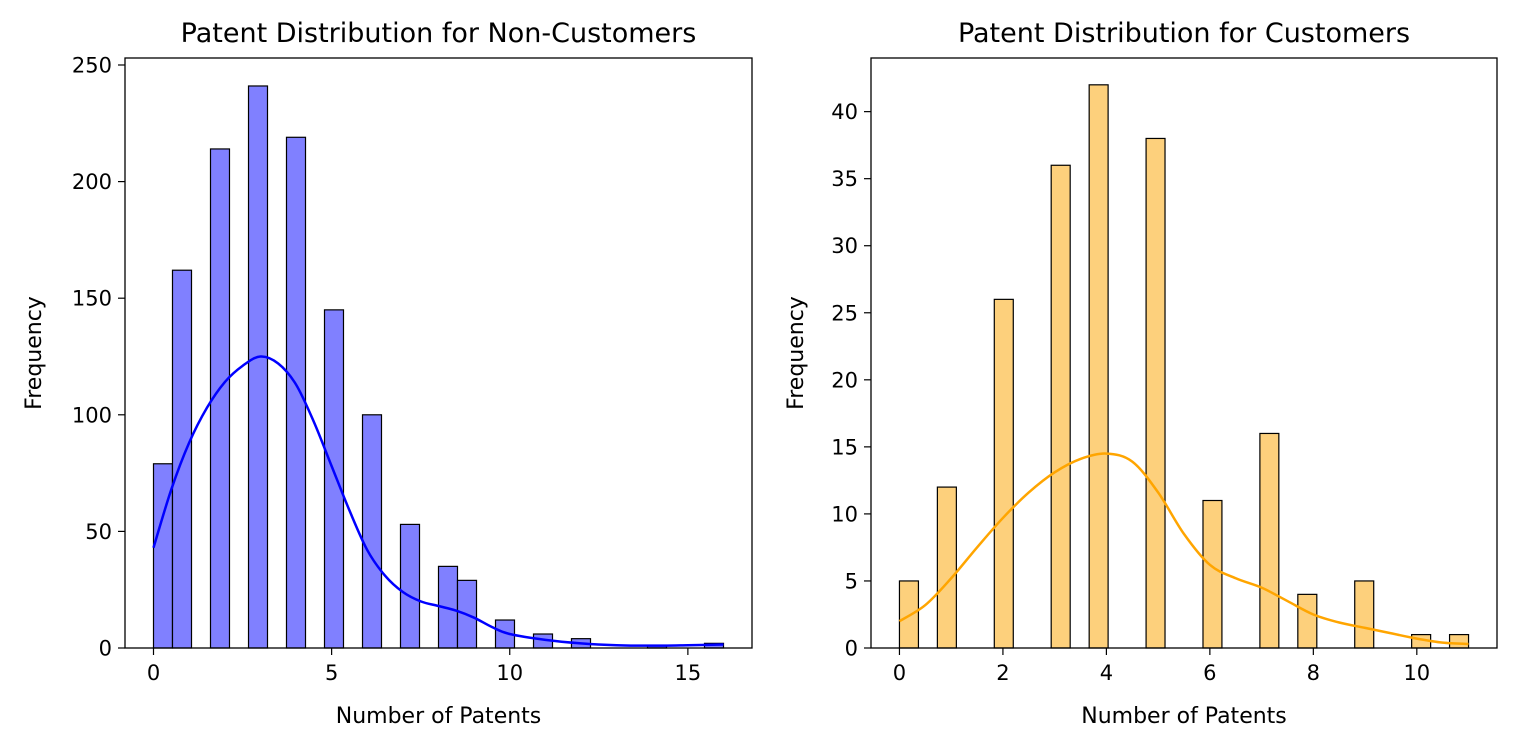 This screenshot has height=752, width=1516. I want to click on x-tick-label-non-customers: 15, so click(688, 673).